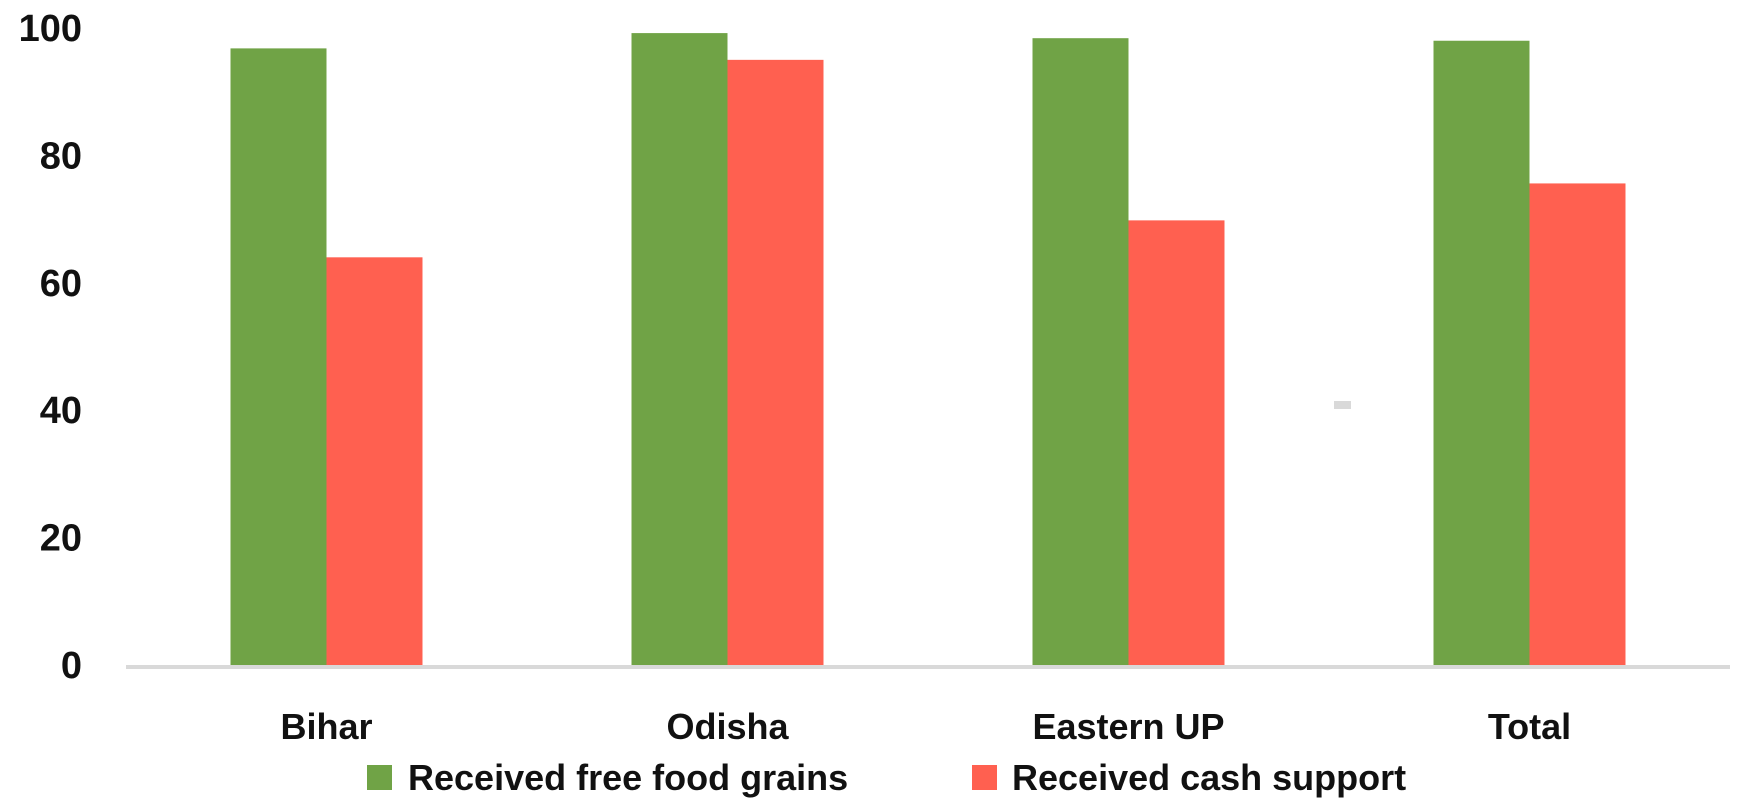 This screenshot has width=1753, height=804. What do you see at coordinates (727, 726) in the screenshot?
I see `x-category-label: Odisha` at bounding box center [727, 726].